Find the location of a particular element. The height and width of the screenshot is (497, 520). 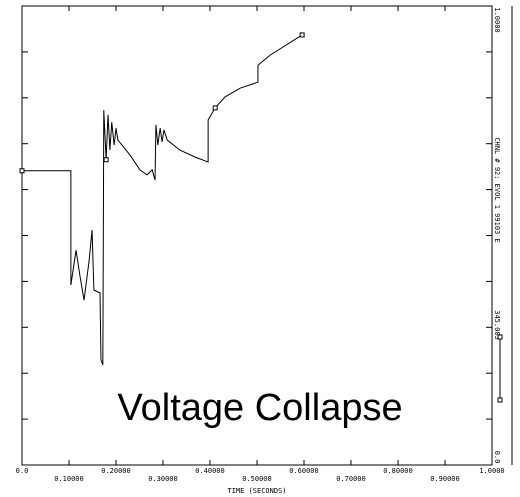

y-tick-label: 0.0 is located at coordinates (497, 457).